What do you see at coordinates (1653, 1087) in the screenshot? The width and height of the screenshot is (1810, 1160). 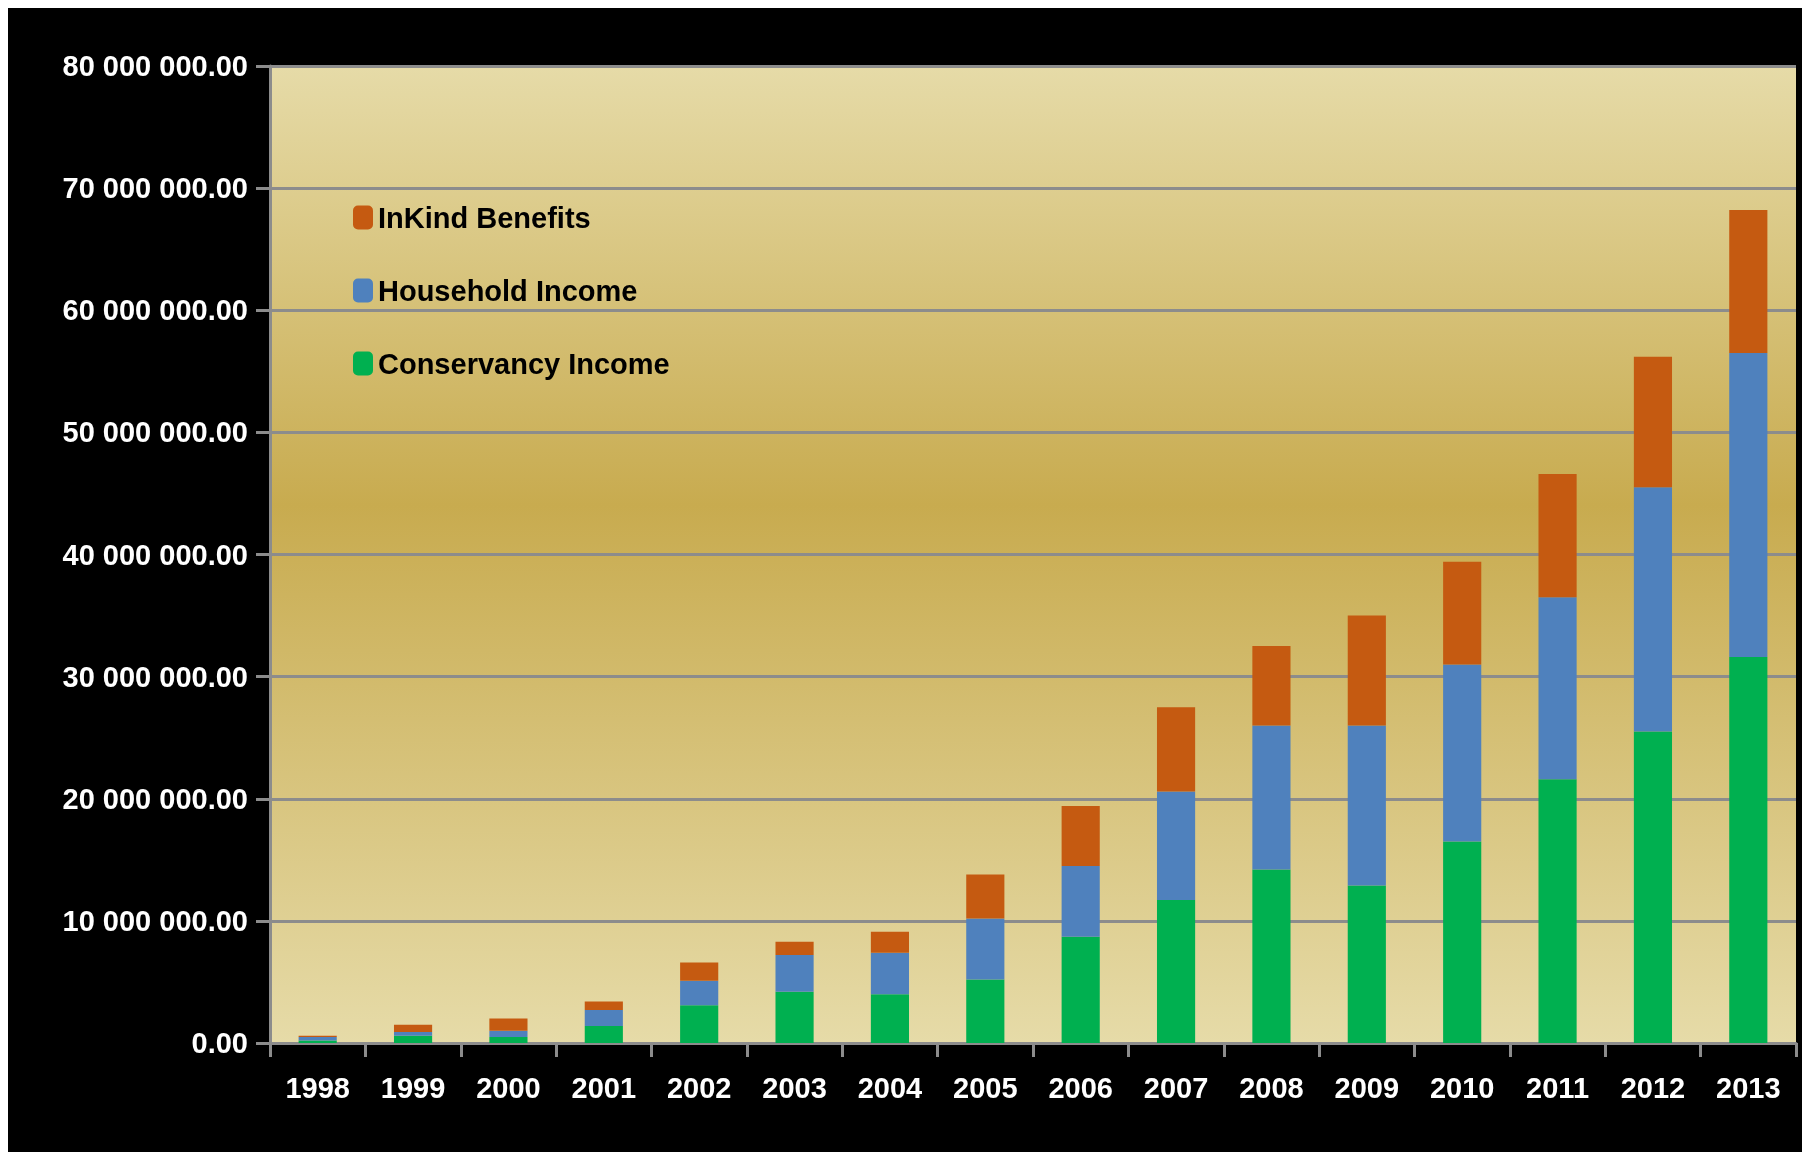 I see `x-tick-label: 2012` at bounding box center [1653, 1087].